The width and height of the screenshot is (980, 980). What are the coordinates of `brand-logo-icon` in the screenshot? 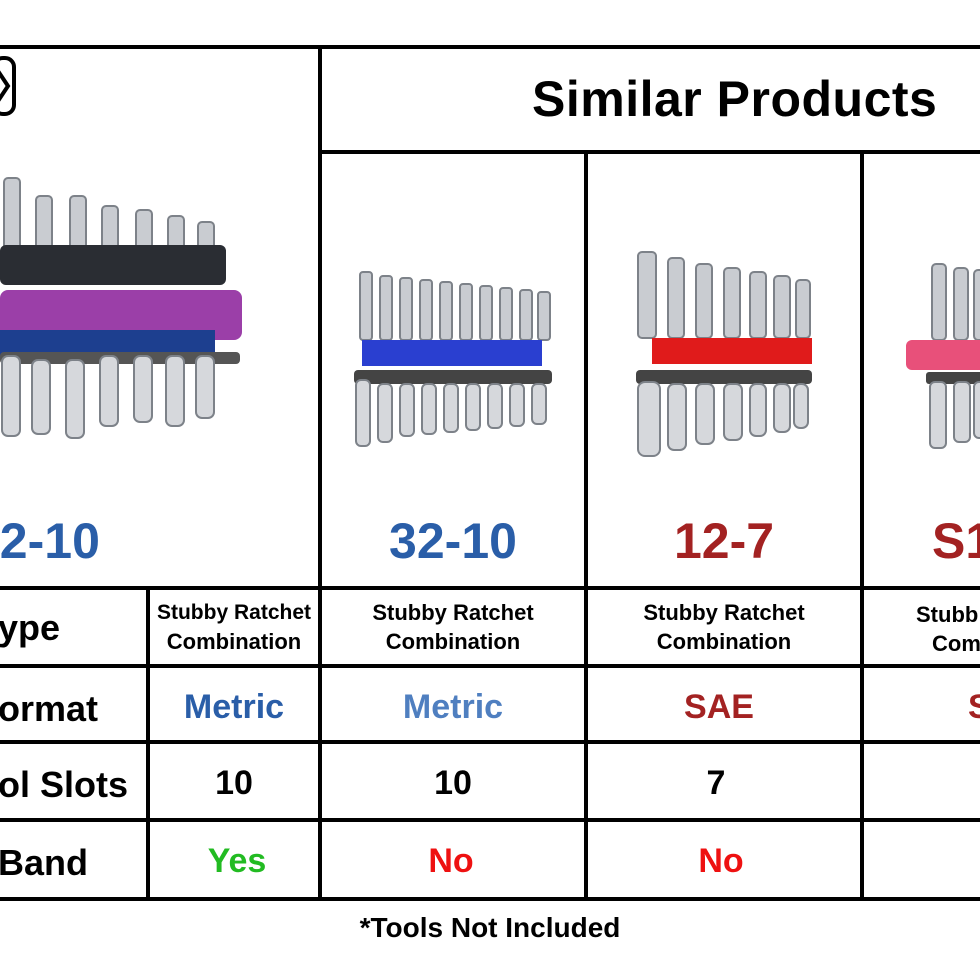 It's located at (8, 86).